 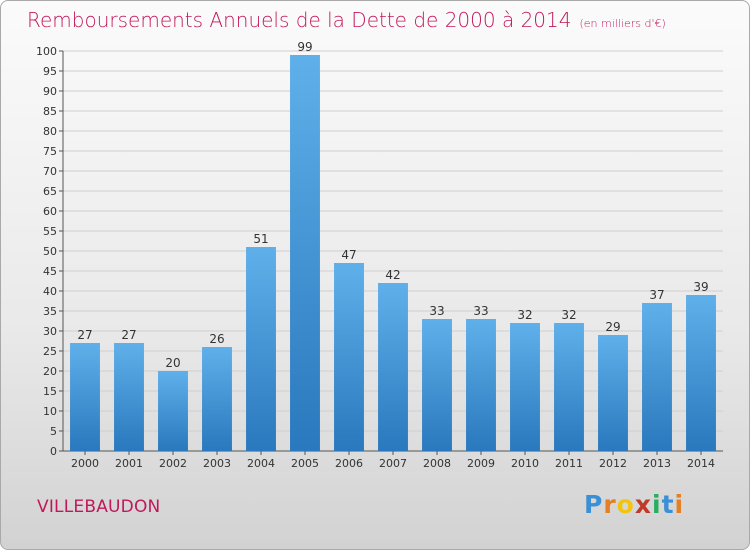 I want to click on y-tick-label: 100, so click(x=46, y=51).